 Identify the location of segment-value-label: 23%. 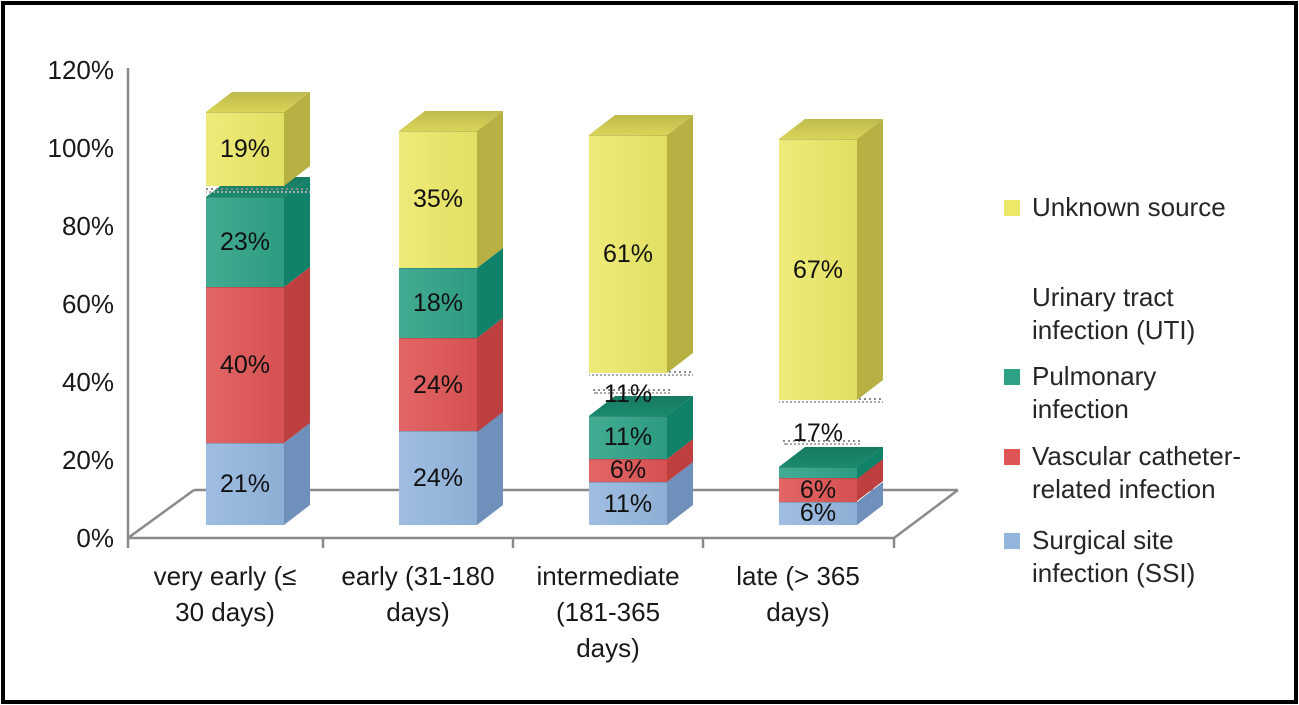
(245, 242).